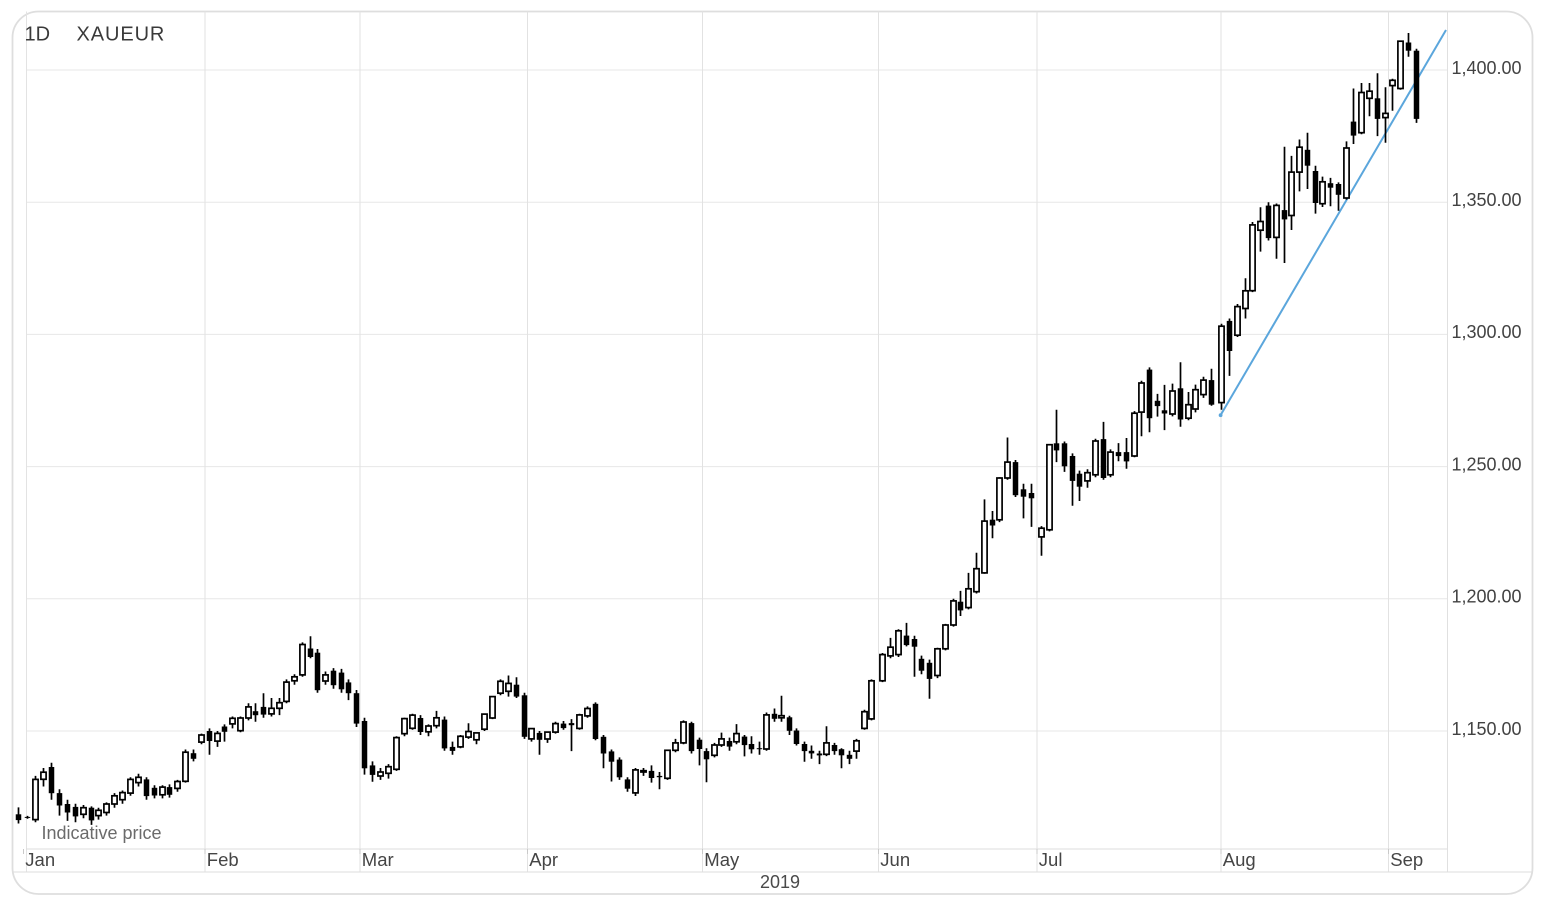 This screenshot has height=909, width=1544. What do you see at coordinates (1487, 729) in the screenshot?
I see `svg-text: 1,150.00` at bounding box center [1487, 729].